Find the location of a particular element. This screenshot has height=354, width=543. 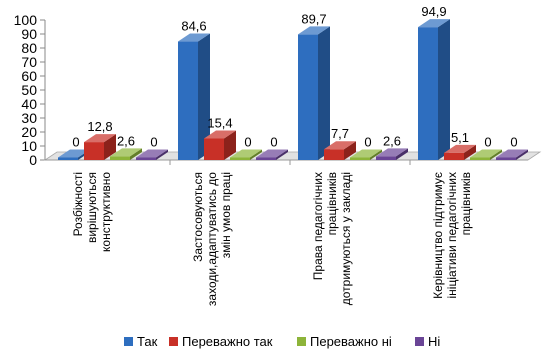

legend-label: Так is located at coordinates (147, 341).